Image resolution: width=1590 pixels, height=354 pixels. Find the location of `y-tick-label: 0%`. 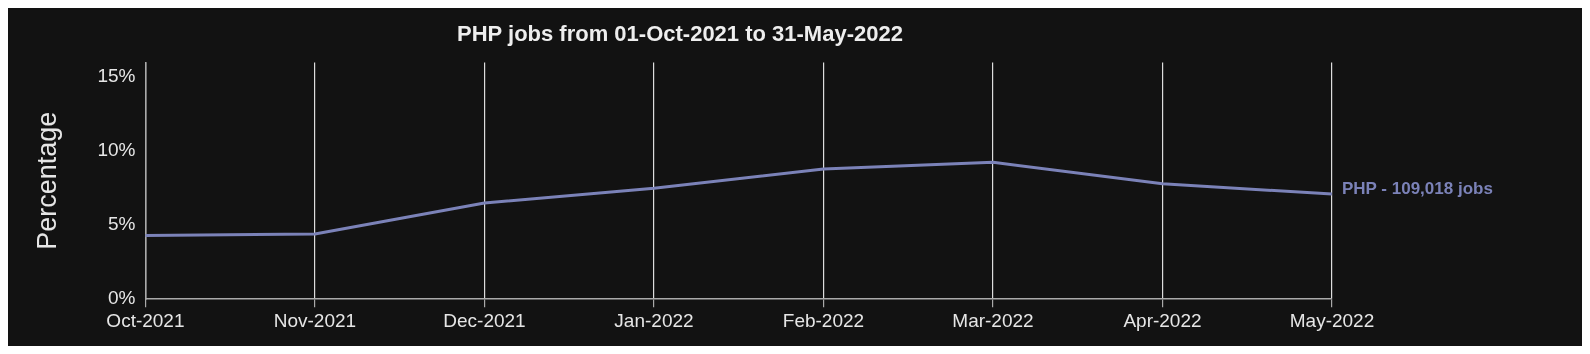

y-tick-label: 0% is located at coordinates (121, 298).